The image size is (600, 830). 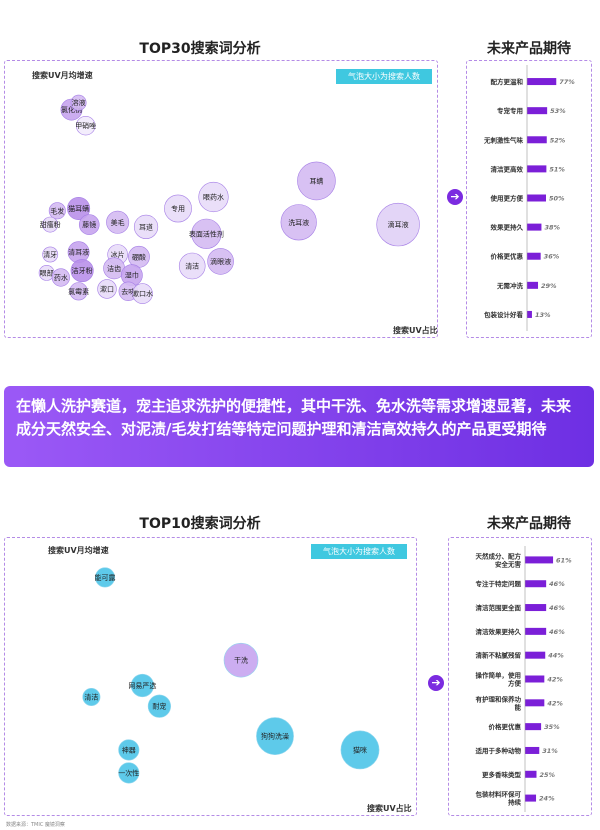 What do you see at coordinates (529, 524) in the screenshot?
I see `expect2-title: 未来产品期待` at bounding box center [529, 524].